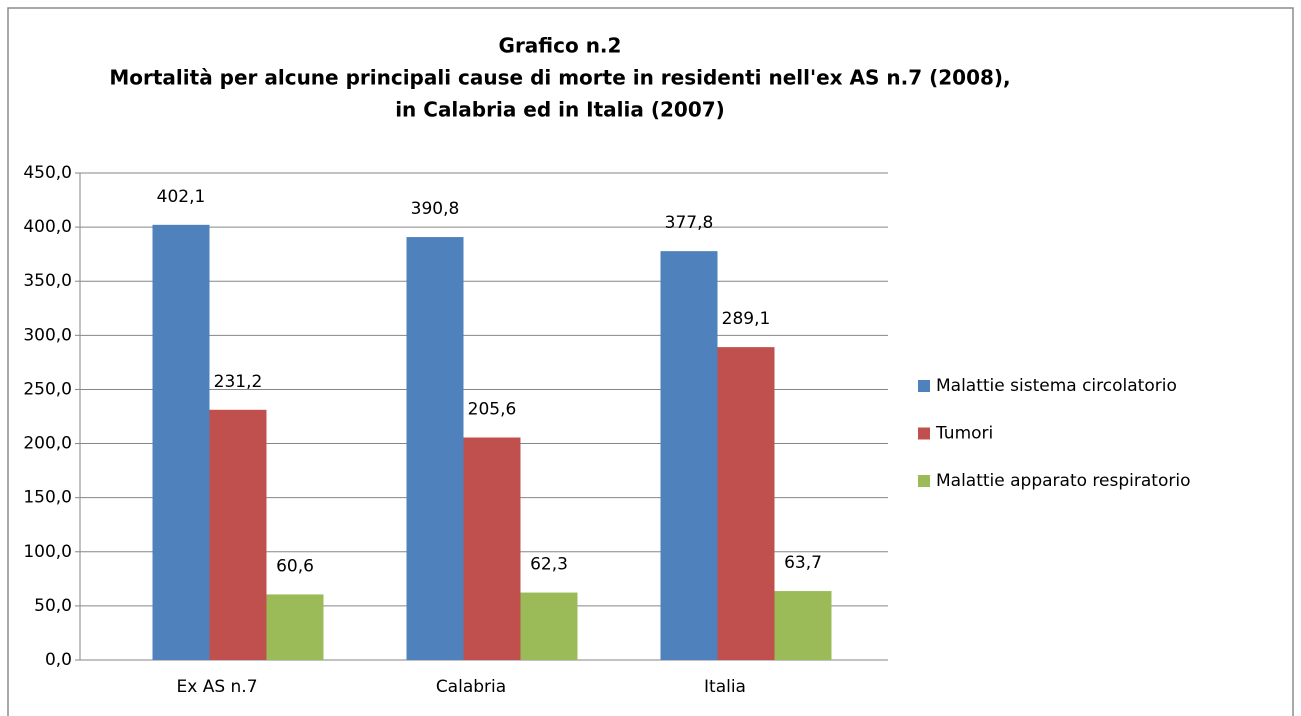 The image size is (1301, 716). What do you see at coordinates (689, 223) in the screenshot?
I see `data-label: 377,8` at bounding box center [689, 223].